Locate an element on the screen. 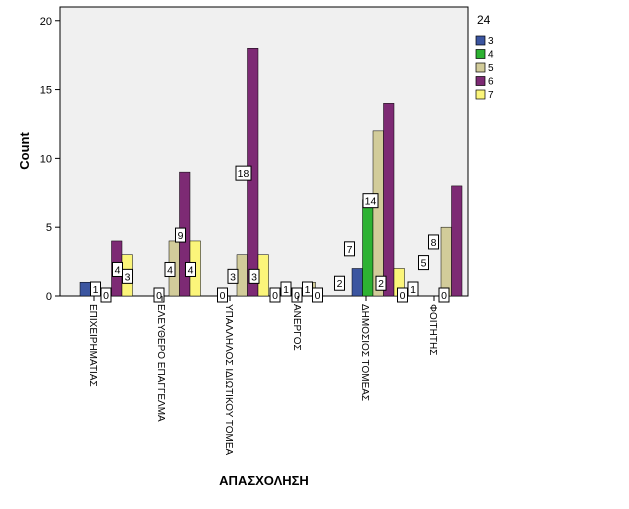 This screenshot has height=509, width=629. x-tick-label: ΑΝΕΡΓΟΣ is located at coordinates (296, 327).